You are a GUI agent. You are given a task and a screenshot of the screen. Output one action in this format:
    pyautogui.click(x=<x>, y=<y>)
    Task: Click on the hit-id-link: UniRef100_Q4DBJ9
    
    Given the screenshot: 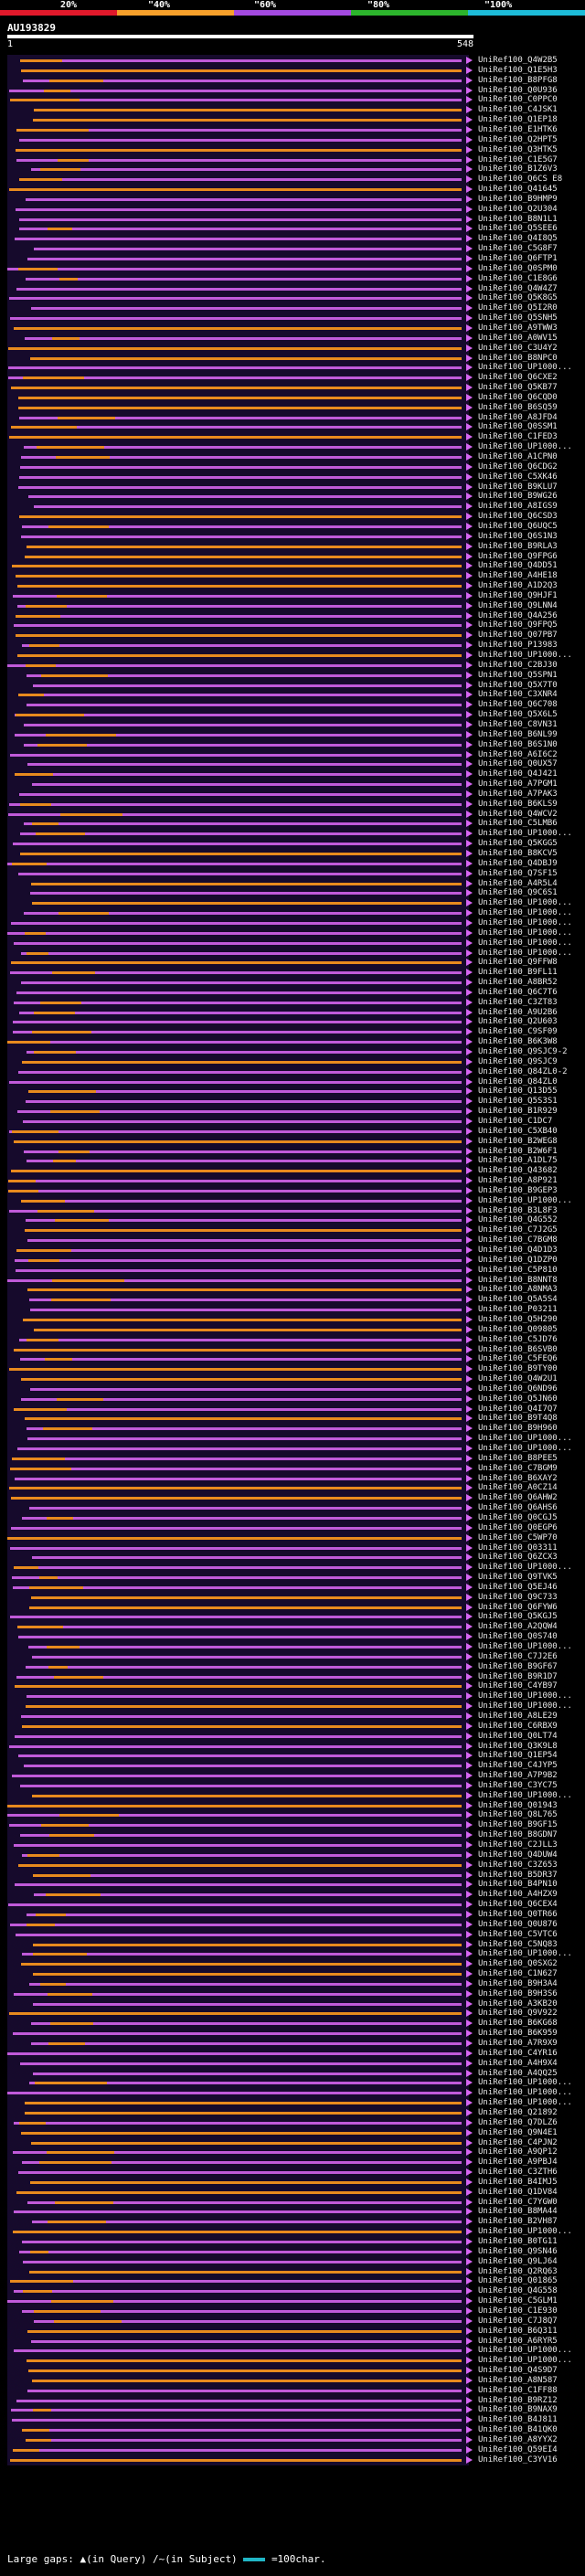 What is the action you would take?
    pyautogui.click(x=518, y=863)
    